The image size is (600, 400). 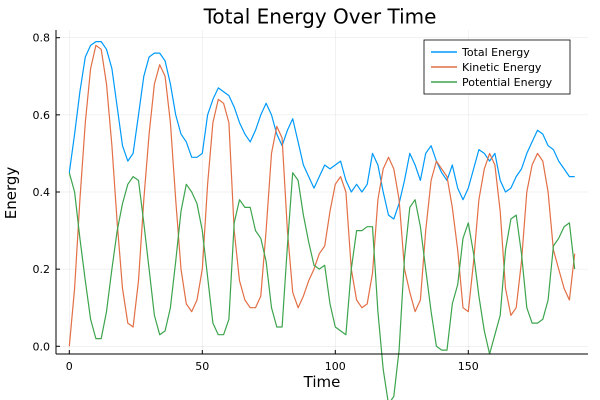 I want to click on x-tick-label: 150, so click(x=468, y=366).